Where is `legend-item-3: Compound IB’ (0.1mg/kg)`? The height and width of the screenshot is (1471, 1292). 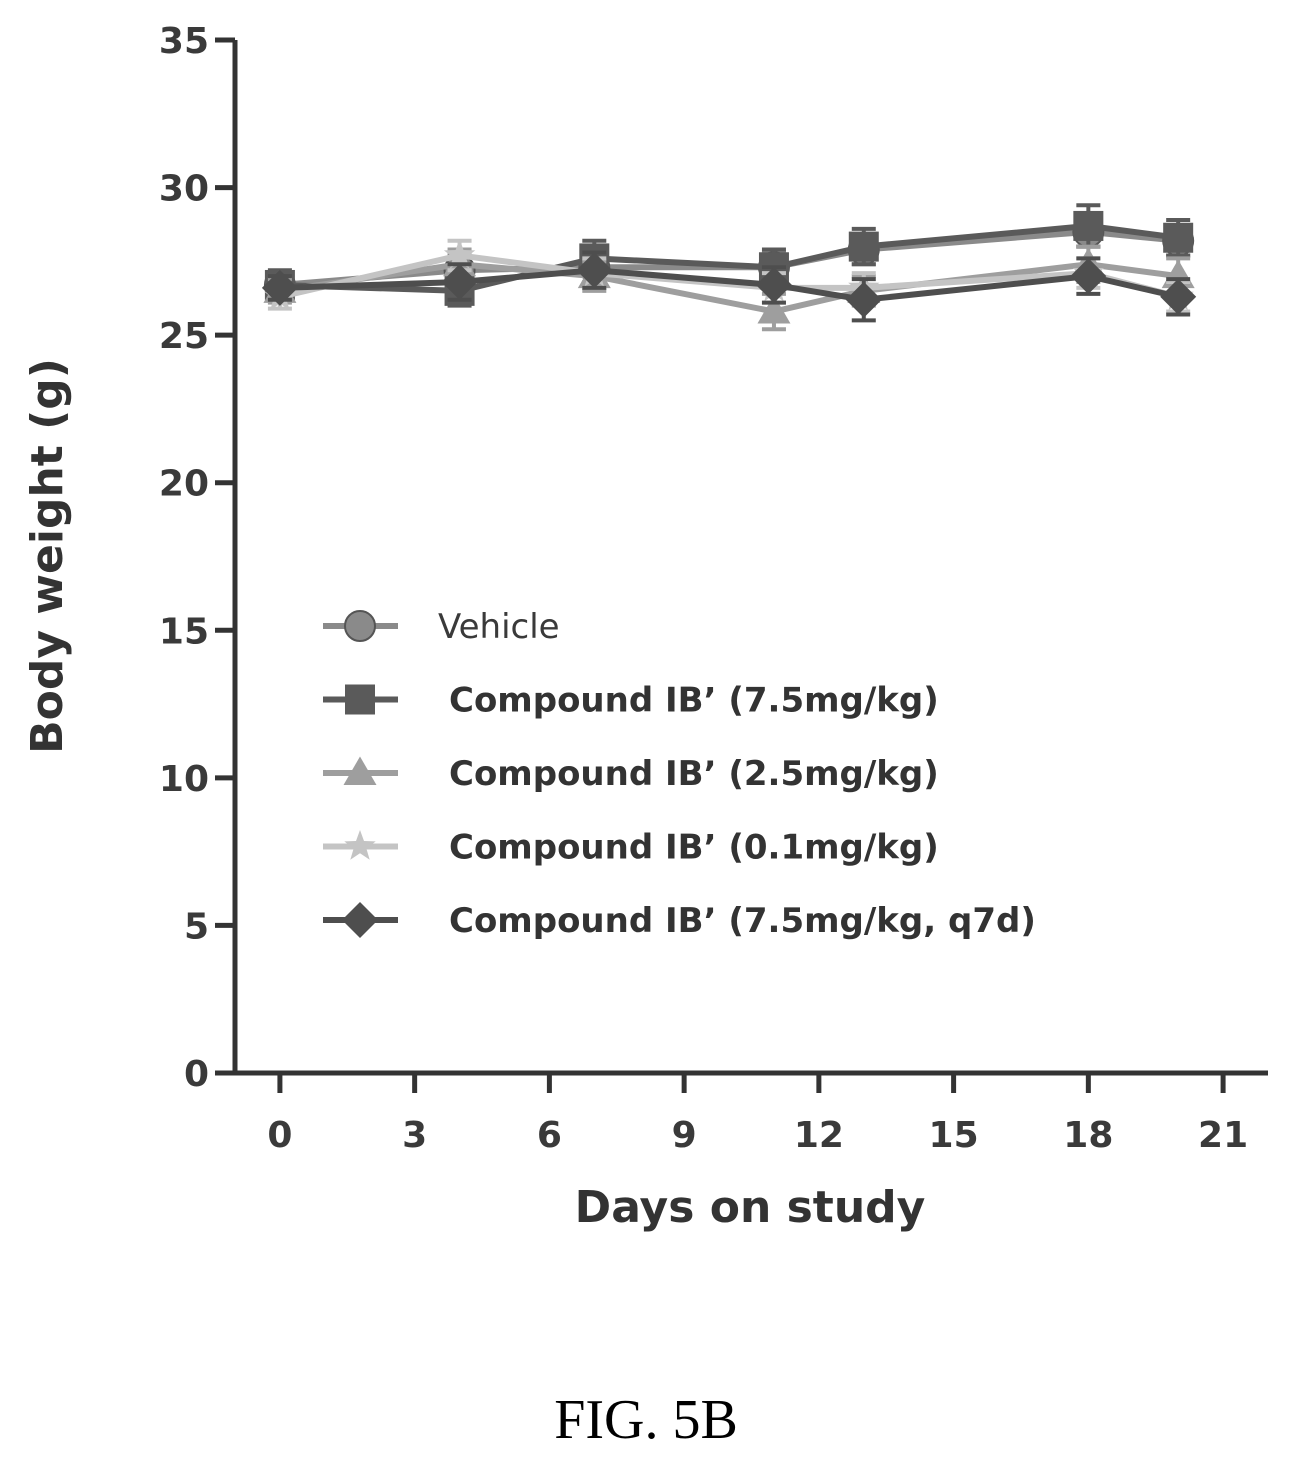 legend-item-3: Compound IB’ (0.1mg/kg) is located at coordinates (631, 848).